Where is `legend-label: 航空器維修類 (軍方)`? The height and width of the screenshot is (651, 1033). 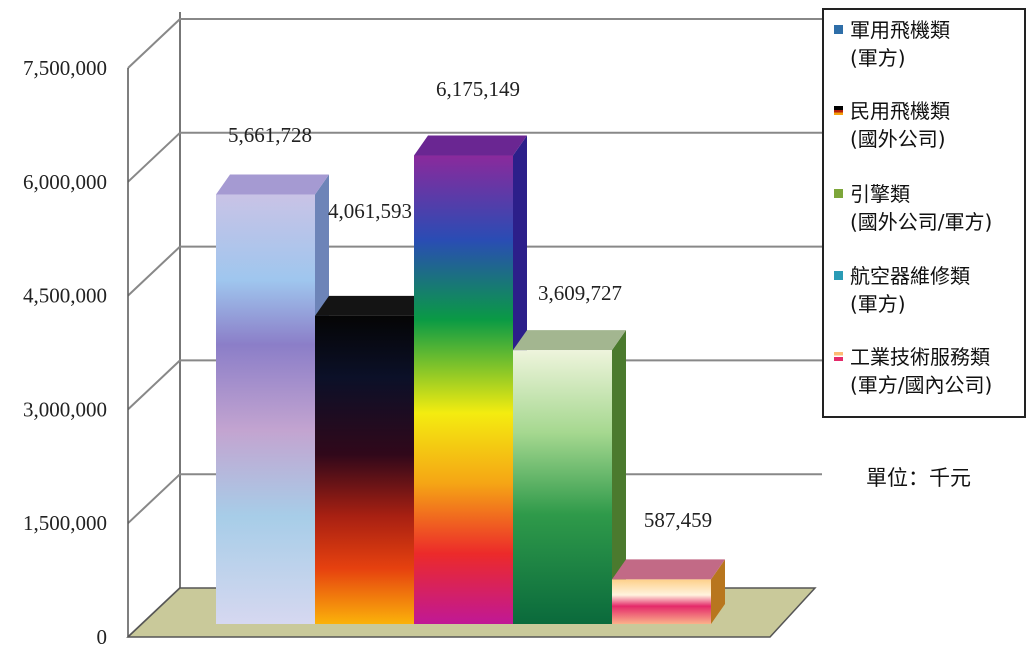 legend-label: 航空器維修類 (軍方) is located at coordinates (910, 290).